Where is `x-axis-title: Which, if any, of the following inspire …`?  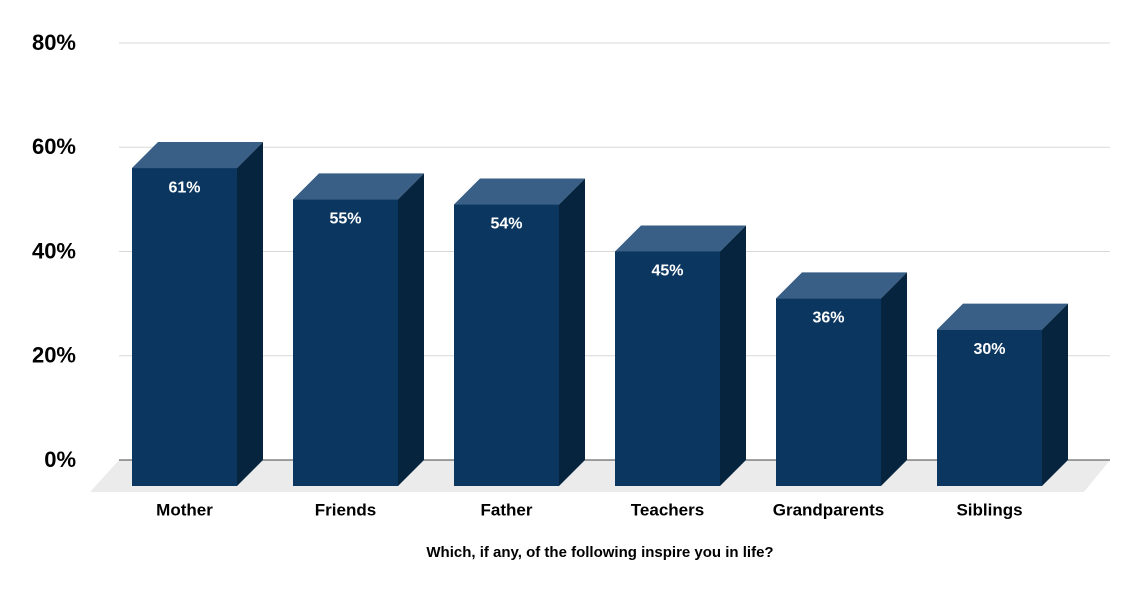 x-axis-title: Which, if any, of the following inspire … is located at coordinates (599, 552).